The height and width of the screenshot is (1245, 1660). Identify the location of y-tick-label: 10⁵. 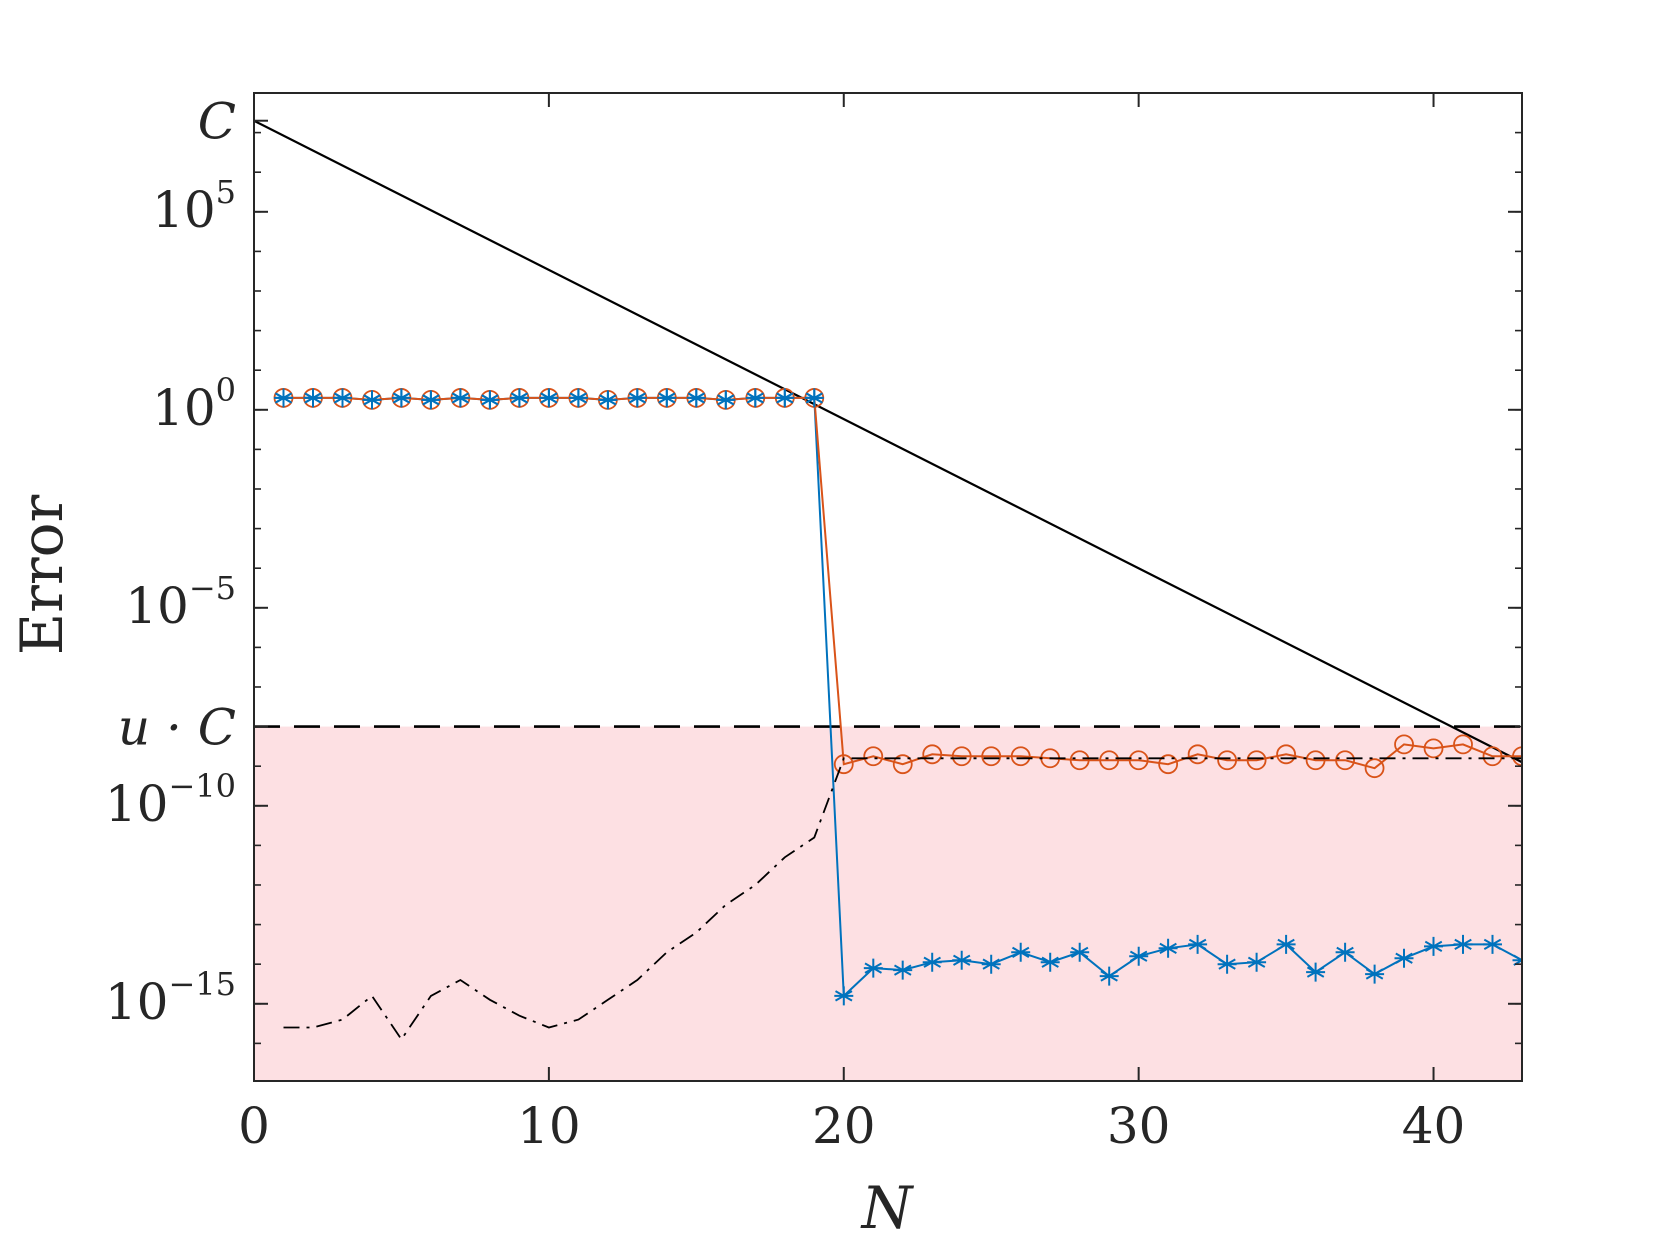
(194, 206).